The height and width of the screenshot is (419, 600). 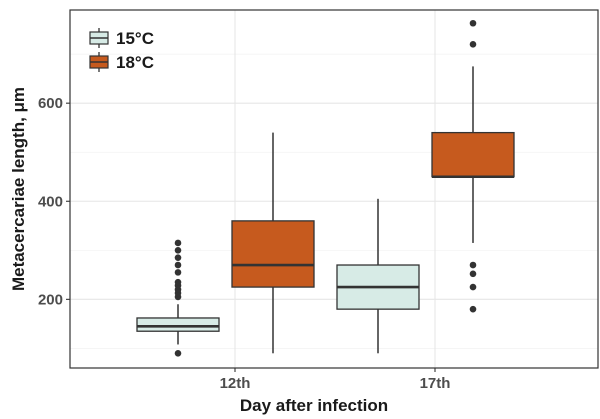 I want to click on y-tick-label: 400, so click(x=50, y=201).